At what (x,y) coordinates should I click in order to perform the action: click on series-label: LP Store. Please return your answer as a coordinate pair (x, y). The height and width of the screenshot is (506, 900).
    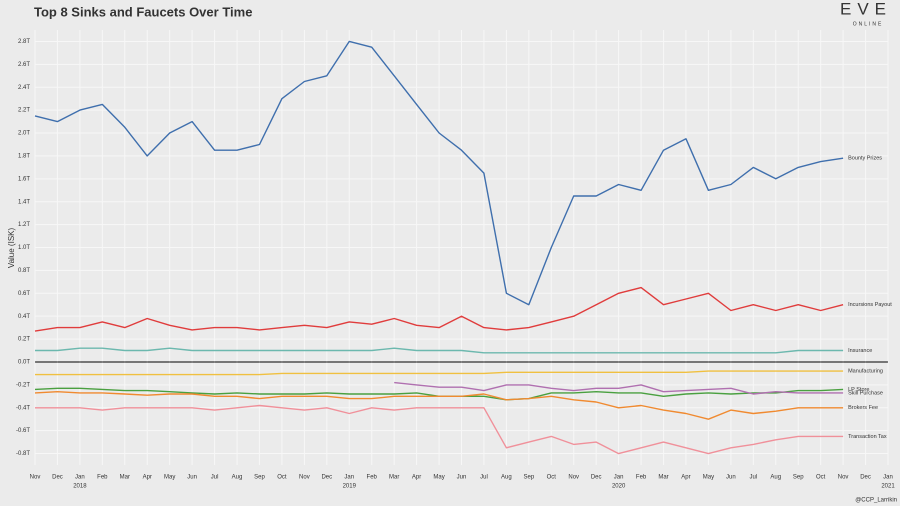
    Looking at the image, I should click on (858, 390).